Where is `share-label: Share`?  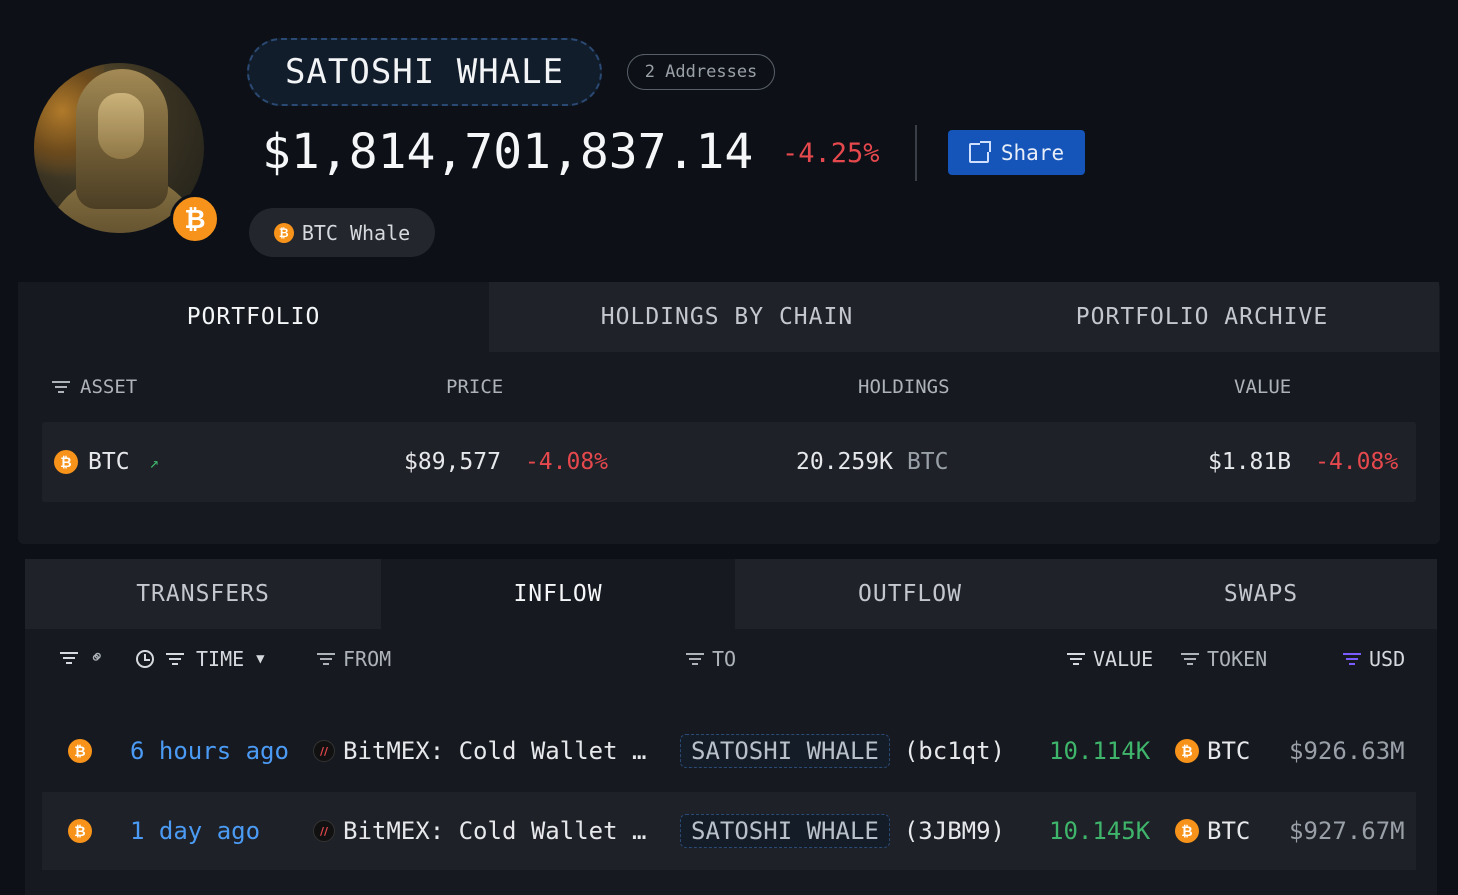 share-label: Share is located at coordinates (1032, 152).